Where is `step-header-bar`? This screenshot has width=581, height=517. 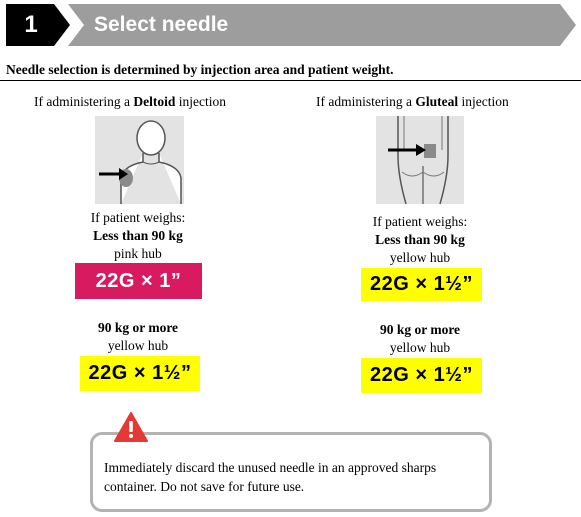
step-header-bar is located at coordinates (322, 25).